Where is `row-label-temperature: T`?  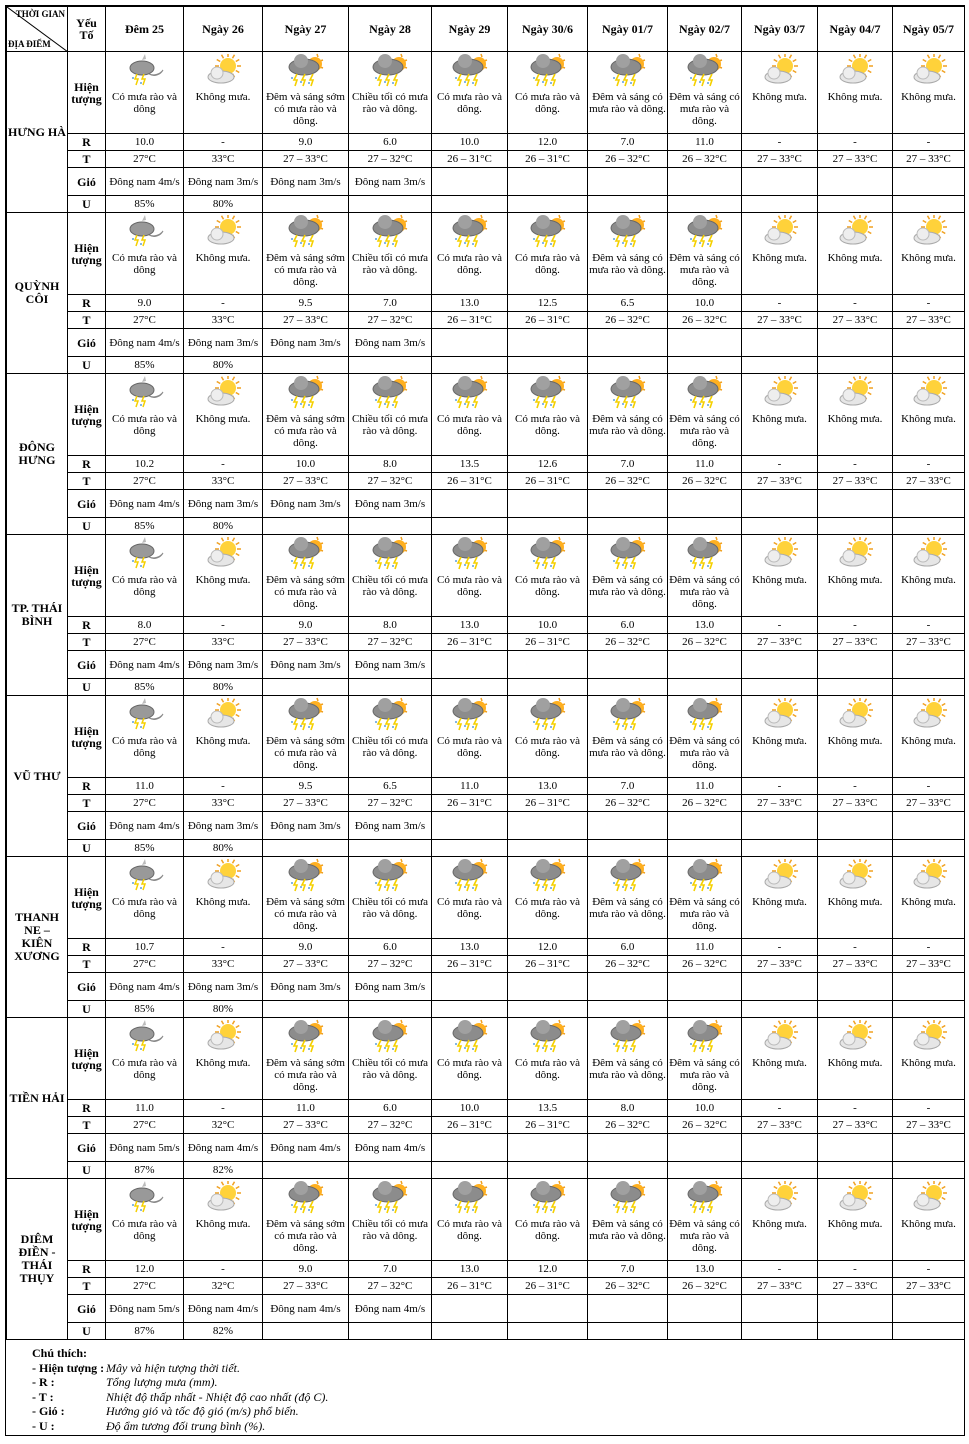 row-label-temperature: T is located at coordinates (86, 964).